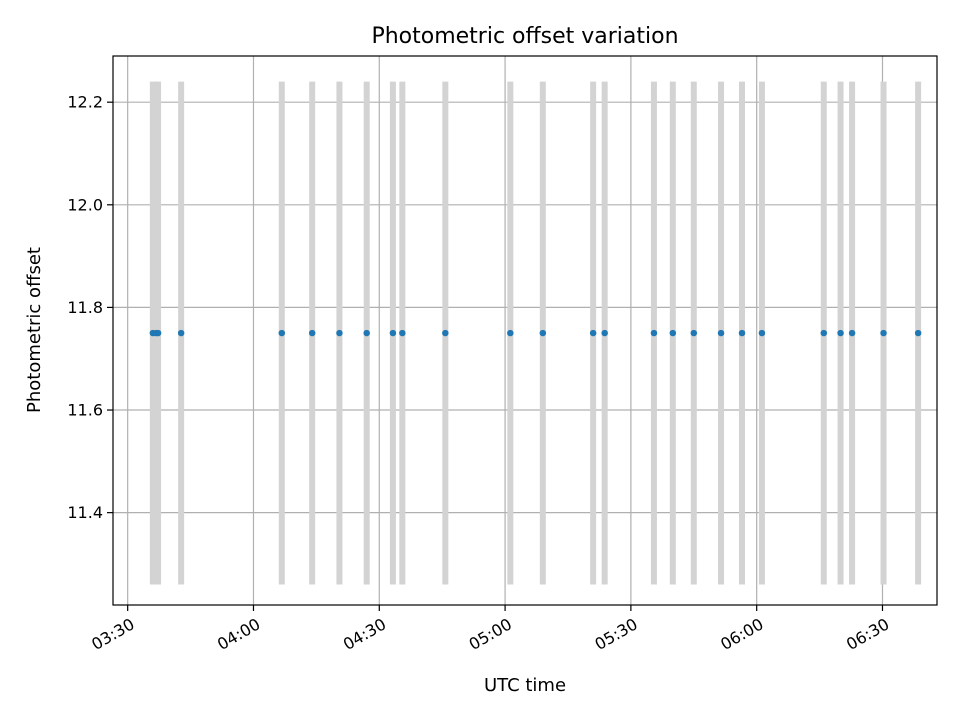 The image size is (960, 720). I want to click on y-tick-label: 11.6, so click(85, 410).